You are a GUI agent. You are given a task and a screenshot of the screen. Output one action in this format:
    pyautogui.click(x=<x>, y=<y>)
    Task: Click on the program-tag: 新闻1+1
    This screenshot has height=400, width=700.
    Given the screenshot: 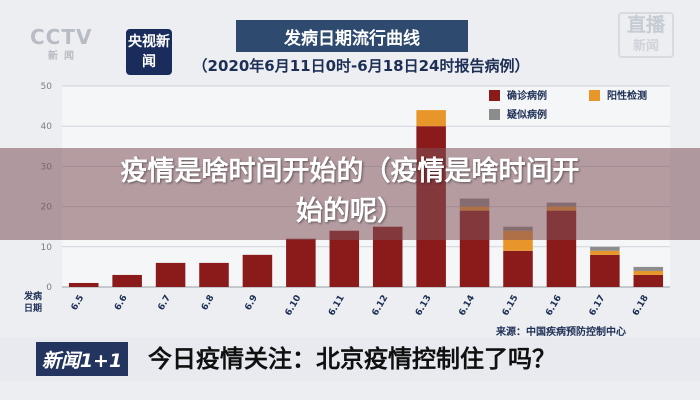 What is the action you would take?
    pyautogui.click(x=82, y=359)
    